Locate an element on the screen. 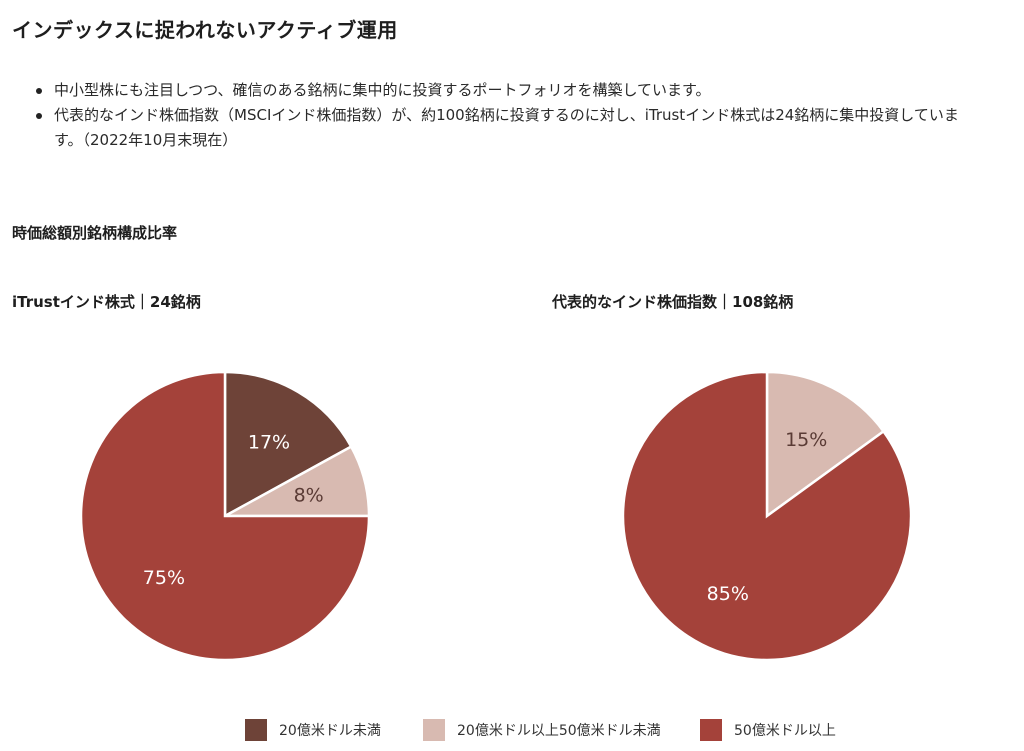 The height and width of the screenshot is (751, 1024). chart-title-index: 代表的なインド株価指数｜108銘柄 is located at coordinates (673, 302).